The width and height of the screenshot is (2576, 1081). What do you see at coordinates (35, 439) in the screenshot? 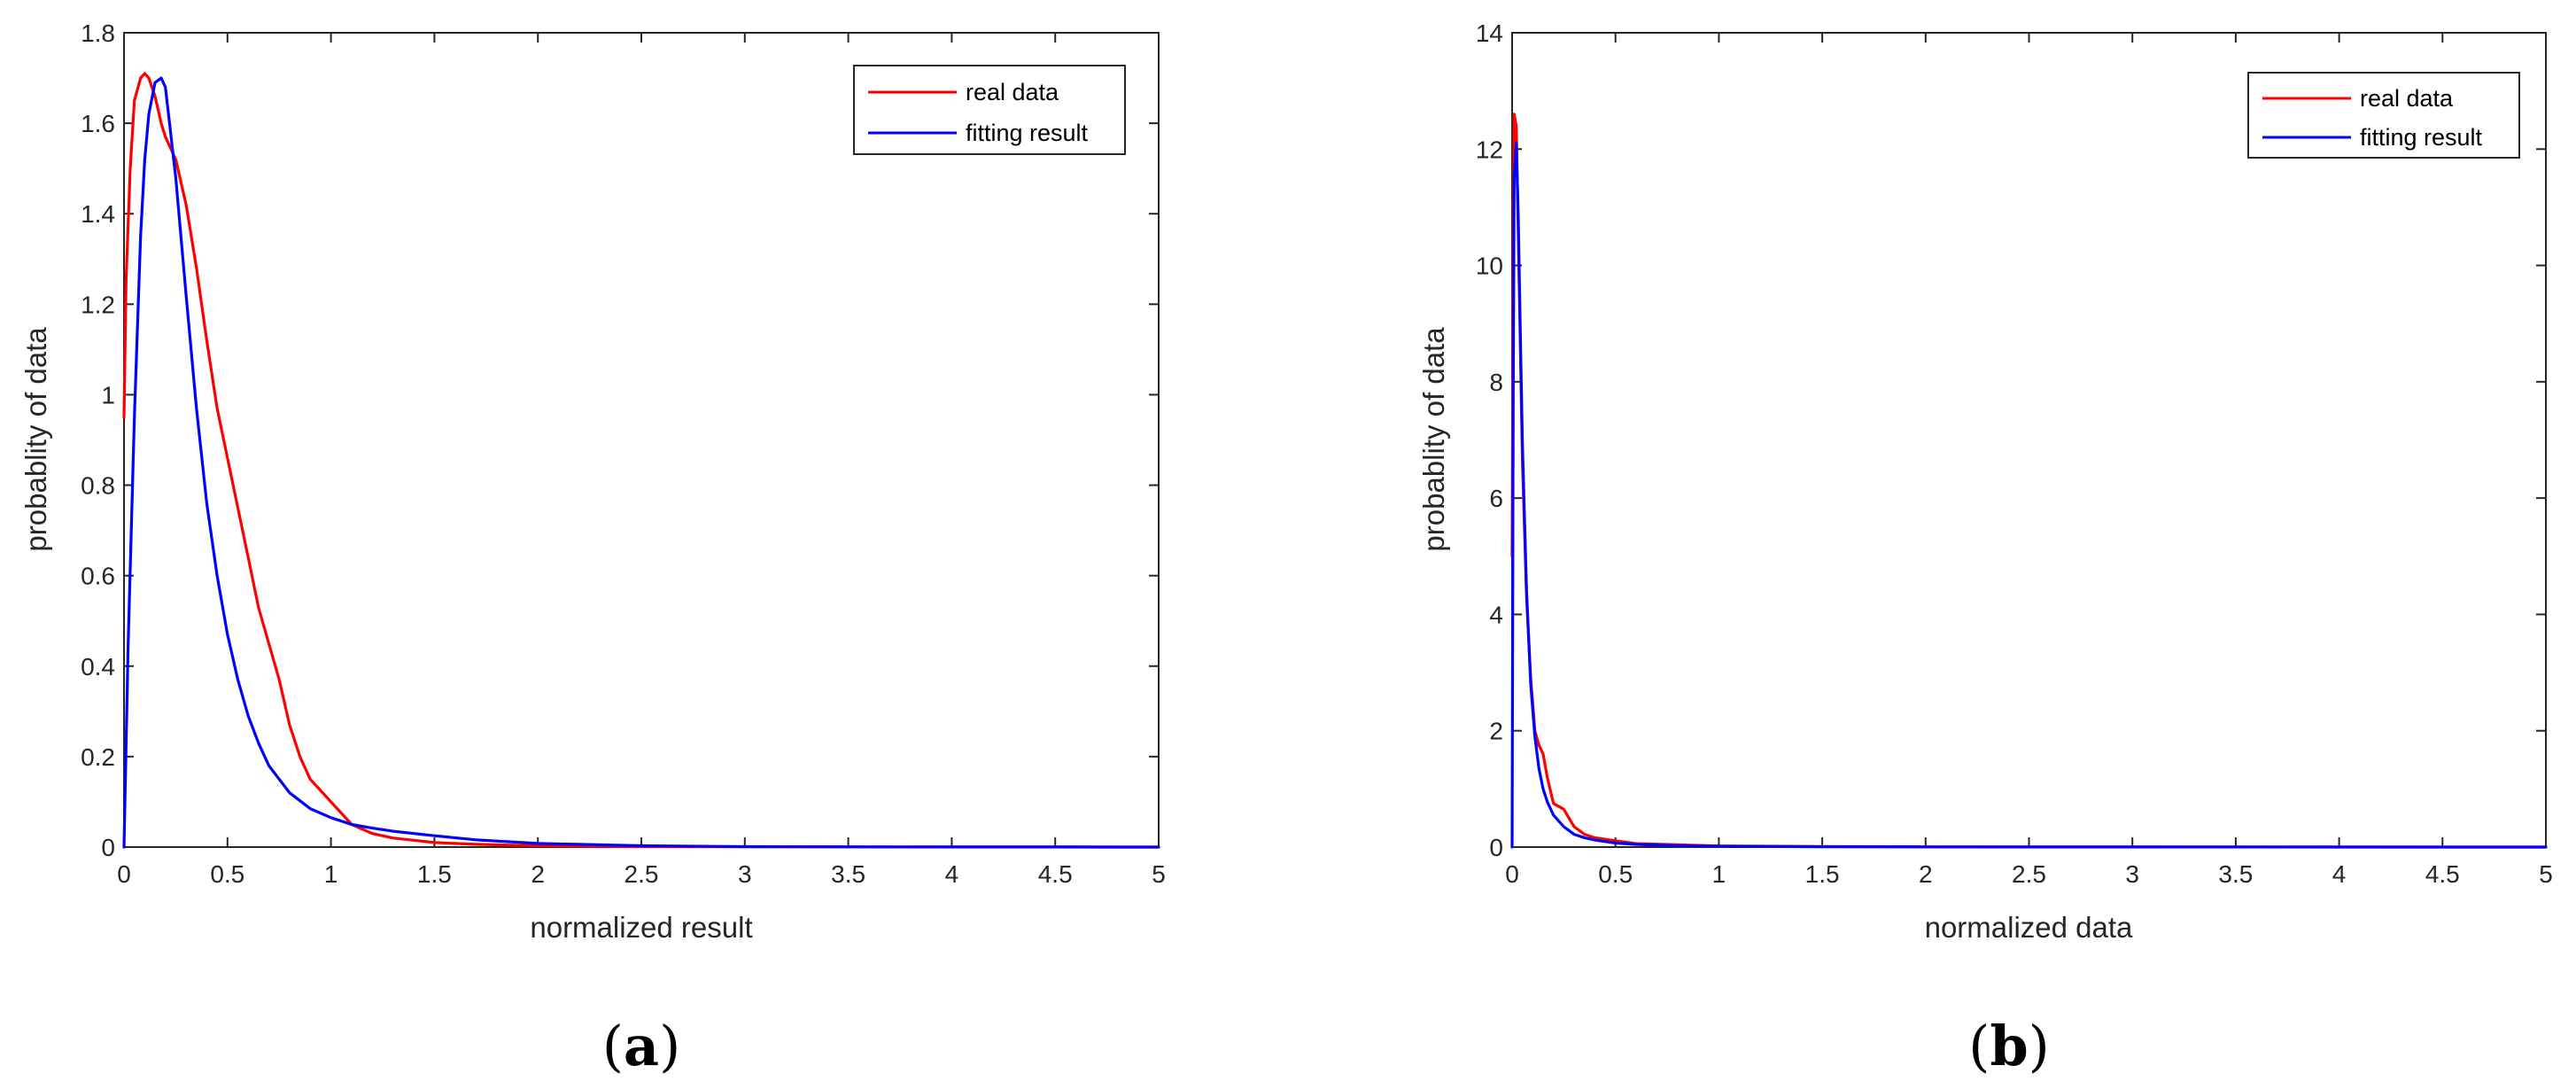
I see `y-axis-label-a: probablity of data` at bounding box center [35, 439].